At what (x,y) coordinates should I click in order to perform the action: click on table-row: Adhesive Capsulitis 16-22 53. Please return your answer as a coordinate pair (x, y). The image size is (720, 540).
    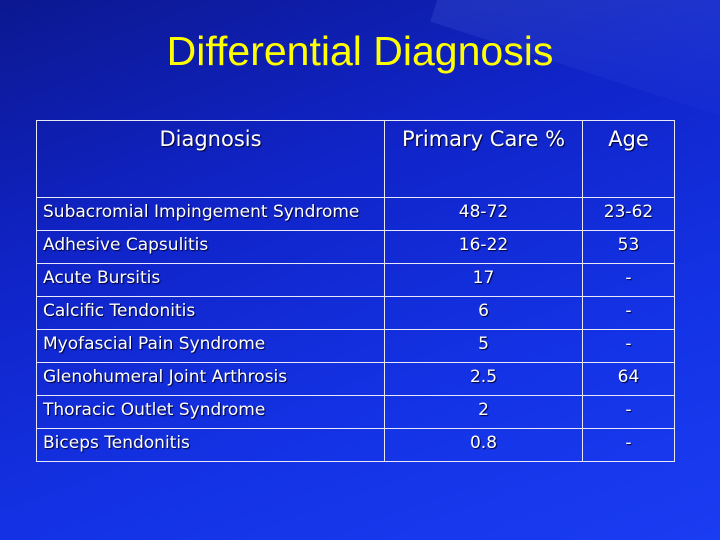
    Looking at the image, I should click on (355, 247).